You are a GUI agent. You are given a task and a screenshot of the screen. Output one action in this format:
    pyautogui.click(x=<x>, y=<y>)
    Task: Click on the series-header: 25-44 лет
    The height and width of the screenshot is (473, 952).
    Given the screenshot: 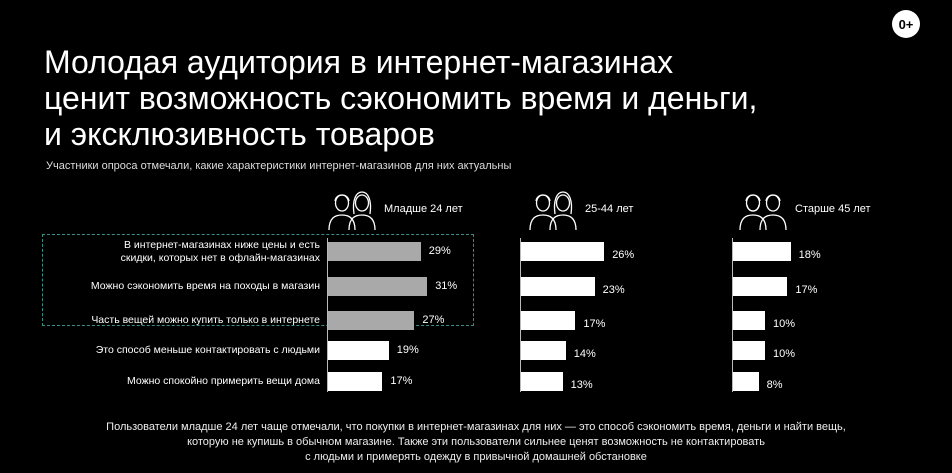 What is the action you would take?
    pyautogui.click(x=581, y=209)
    